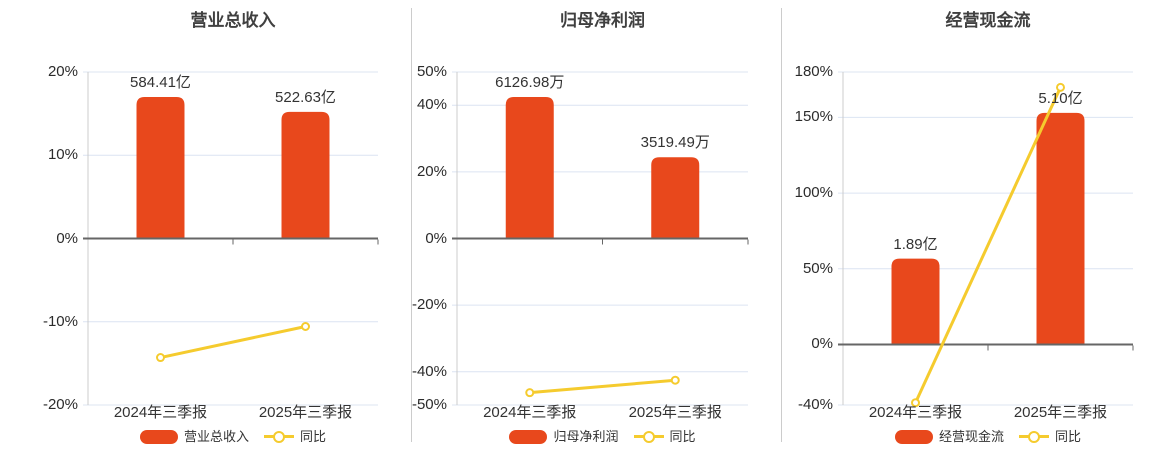 The image size is (1160, 450). Describe the element at coordinates (586, 436) in the screenshot. I see `legend-label: 归母净利润` at that location.